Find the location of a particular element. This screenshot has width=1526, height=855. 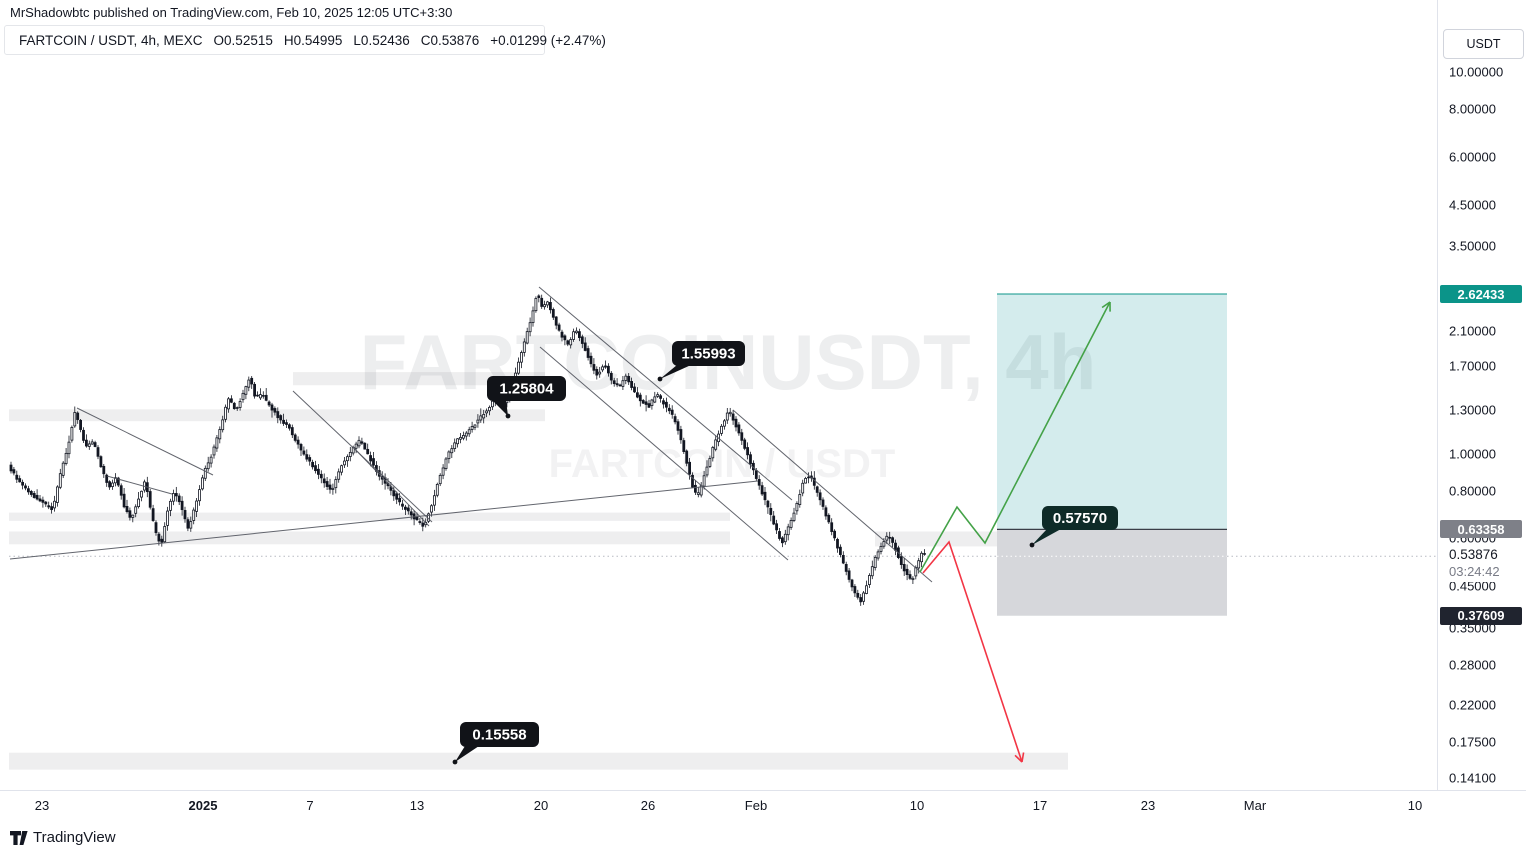

stop-loss-box is located at coordinates (1112, 572).